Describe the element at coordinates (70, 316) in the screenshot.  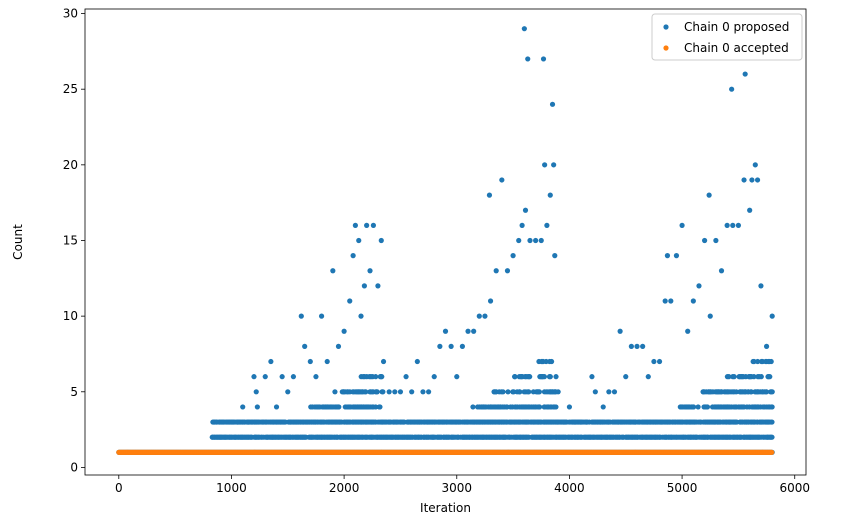
I see `y-tick-label: 10` at that location.